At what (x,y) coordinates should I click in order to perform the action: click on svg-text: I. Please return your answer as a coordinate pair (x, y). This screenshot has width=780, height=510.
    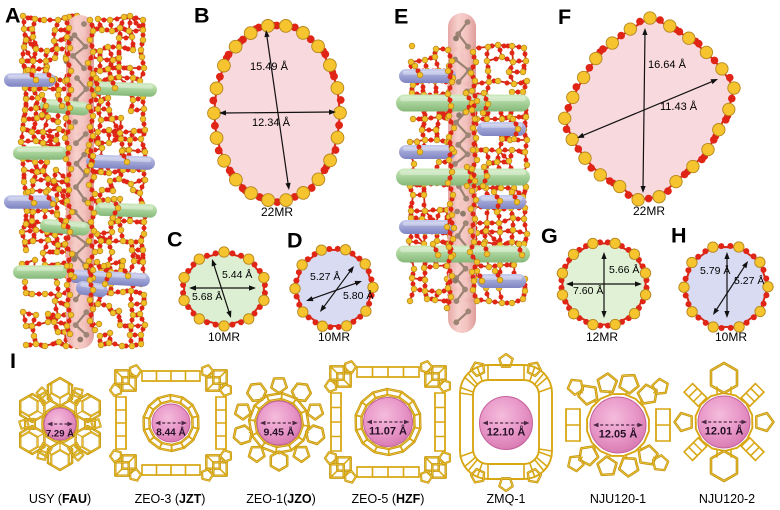
    Looking at the image, I should click on (13, 361).